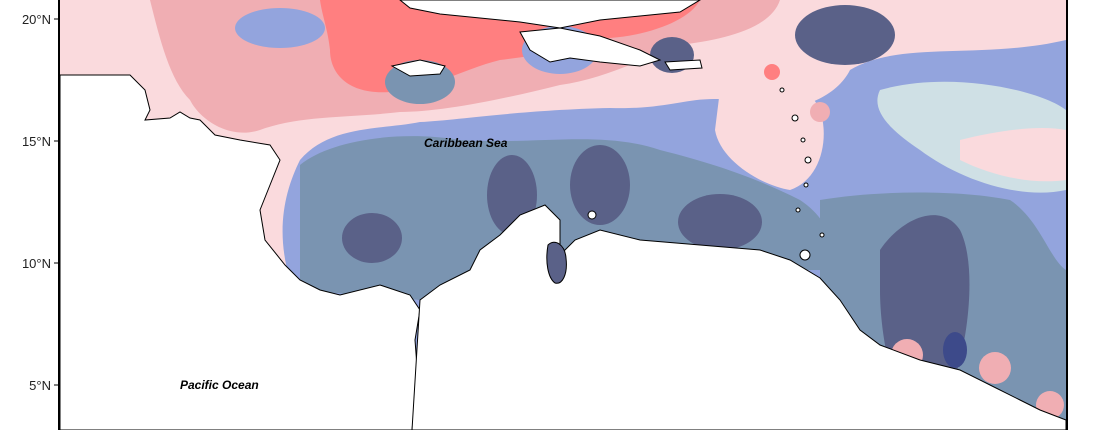 This screenshot has height=430, width=1100. I want to click on cool-extreme-southeast, so click(955, 350).